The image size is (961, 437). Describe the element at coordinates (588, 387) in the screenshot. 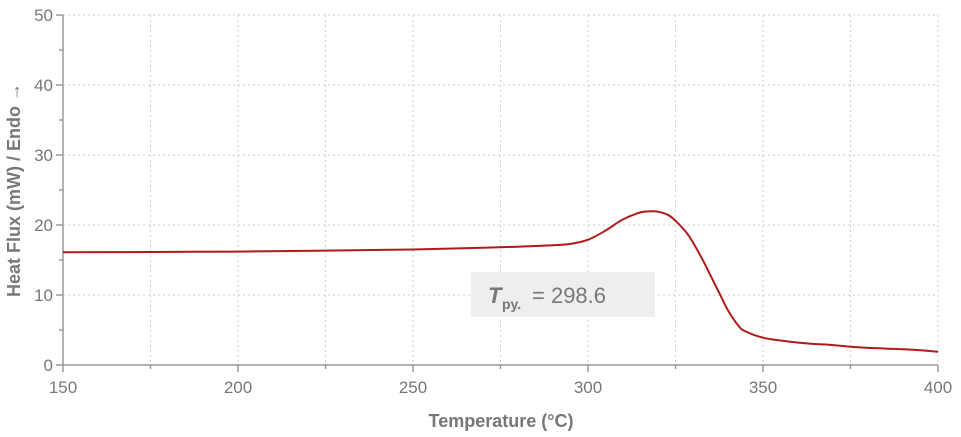

I see `x-tick-label: 300` at that location.